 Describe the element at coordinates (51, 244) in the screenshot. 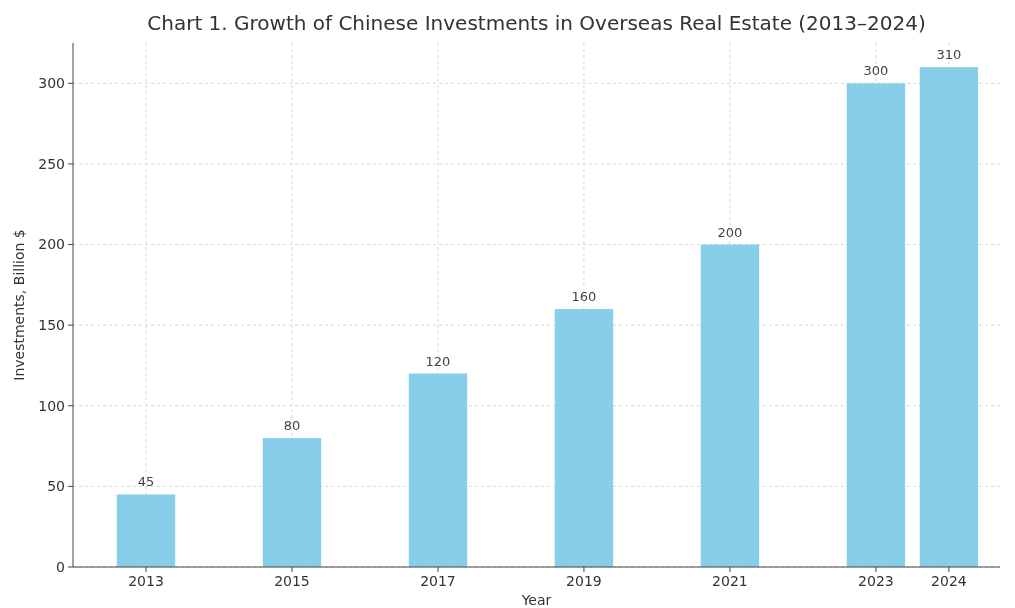

I see `y-tick-label: 200` at that location.